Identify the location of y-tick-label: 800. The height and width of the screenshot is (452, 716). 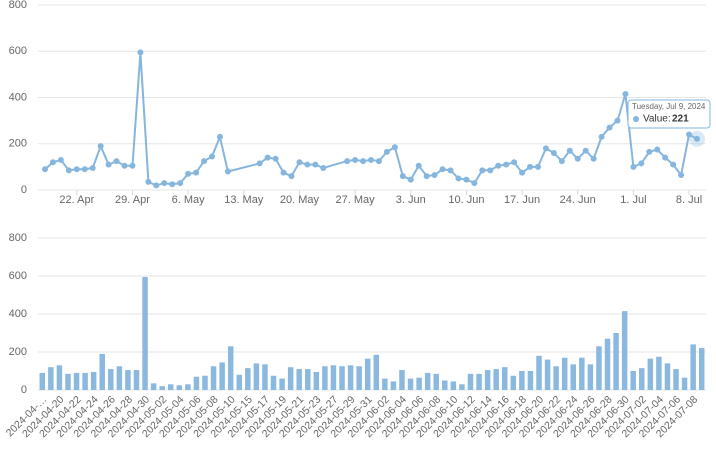
(18, 5).